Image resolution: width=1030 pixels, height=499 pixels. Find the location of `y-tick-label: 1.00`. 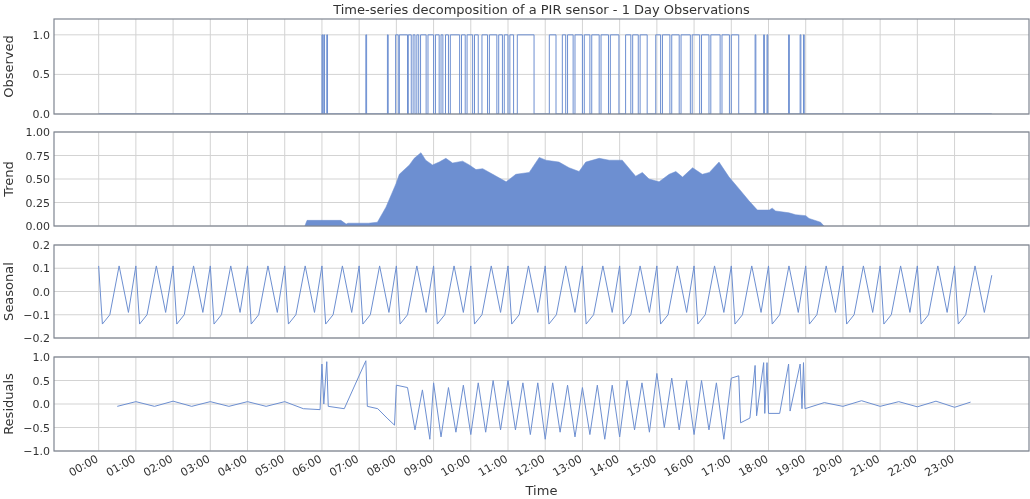

y-tick-label: 1.00 is located at coordinates (37, 133).